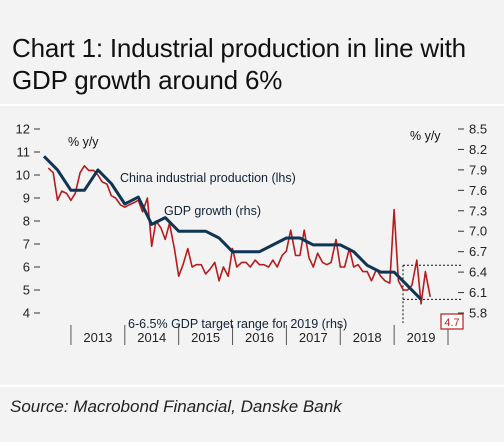 Image resolution: width=504 pixels, height=442 pixels. What do you see at coordinates (421, 337) in the screenshot?
I see `x-tick-label: 2019` at bounding box center [421, 337].